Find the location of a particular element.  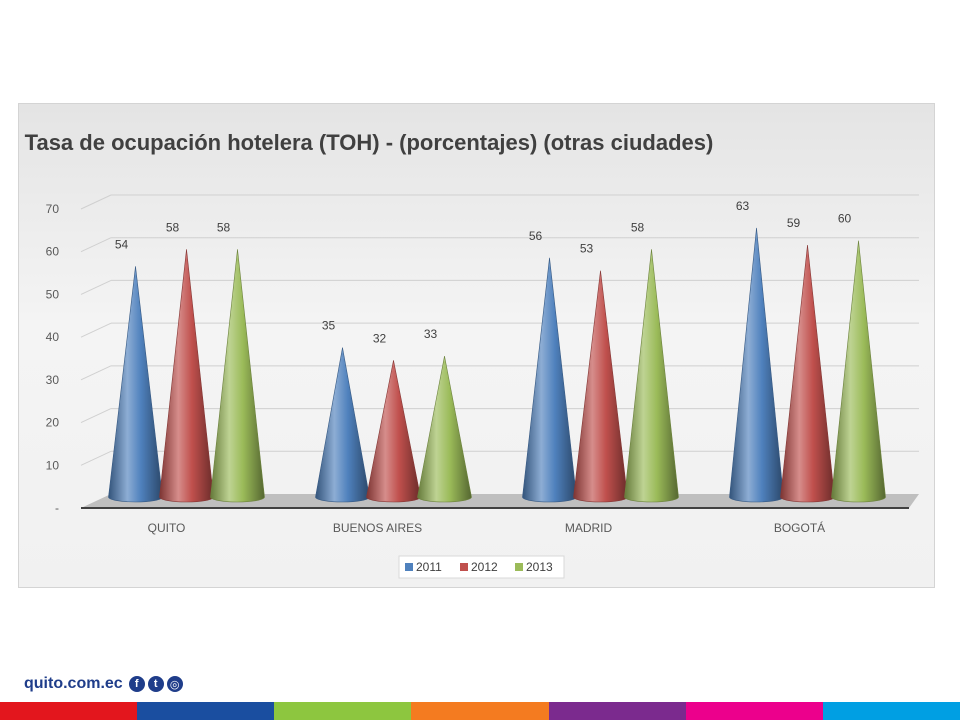

cone-2011-buenos-aires is located at coordinates (342, 425).